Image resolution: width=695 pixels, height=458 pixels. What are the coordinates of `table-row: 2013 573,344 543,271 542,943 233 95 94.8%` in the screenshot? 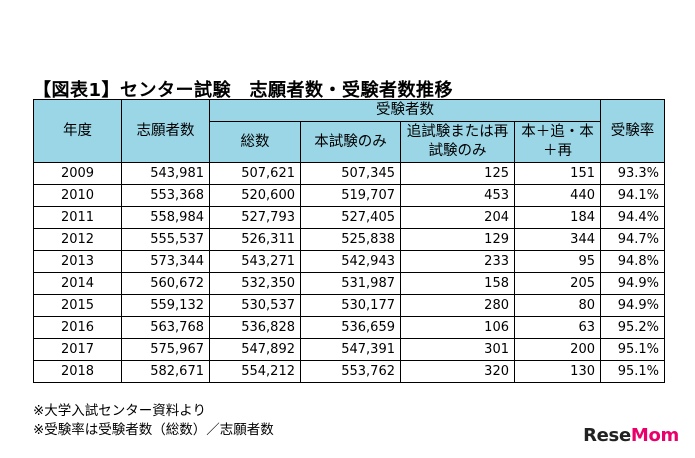 It's located at (349, 261).